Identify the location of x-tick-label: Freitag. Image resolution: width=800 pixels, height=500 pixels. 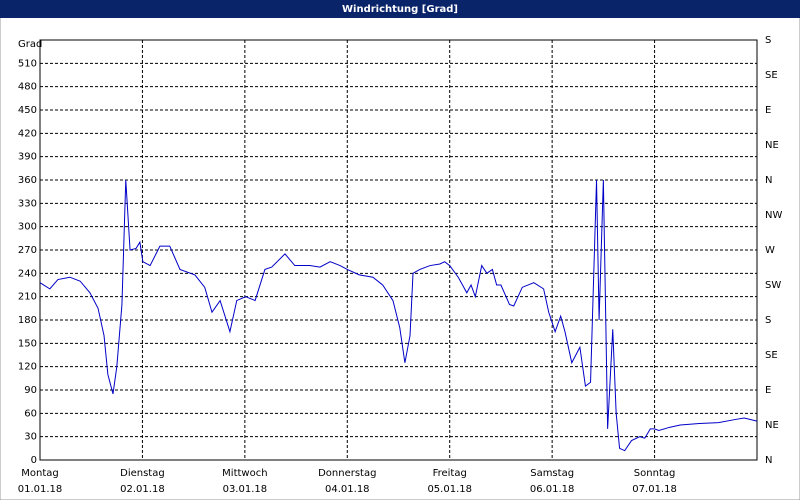
(450, 473).